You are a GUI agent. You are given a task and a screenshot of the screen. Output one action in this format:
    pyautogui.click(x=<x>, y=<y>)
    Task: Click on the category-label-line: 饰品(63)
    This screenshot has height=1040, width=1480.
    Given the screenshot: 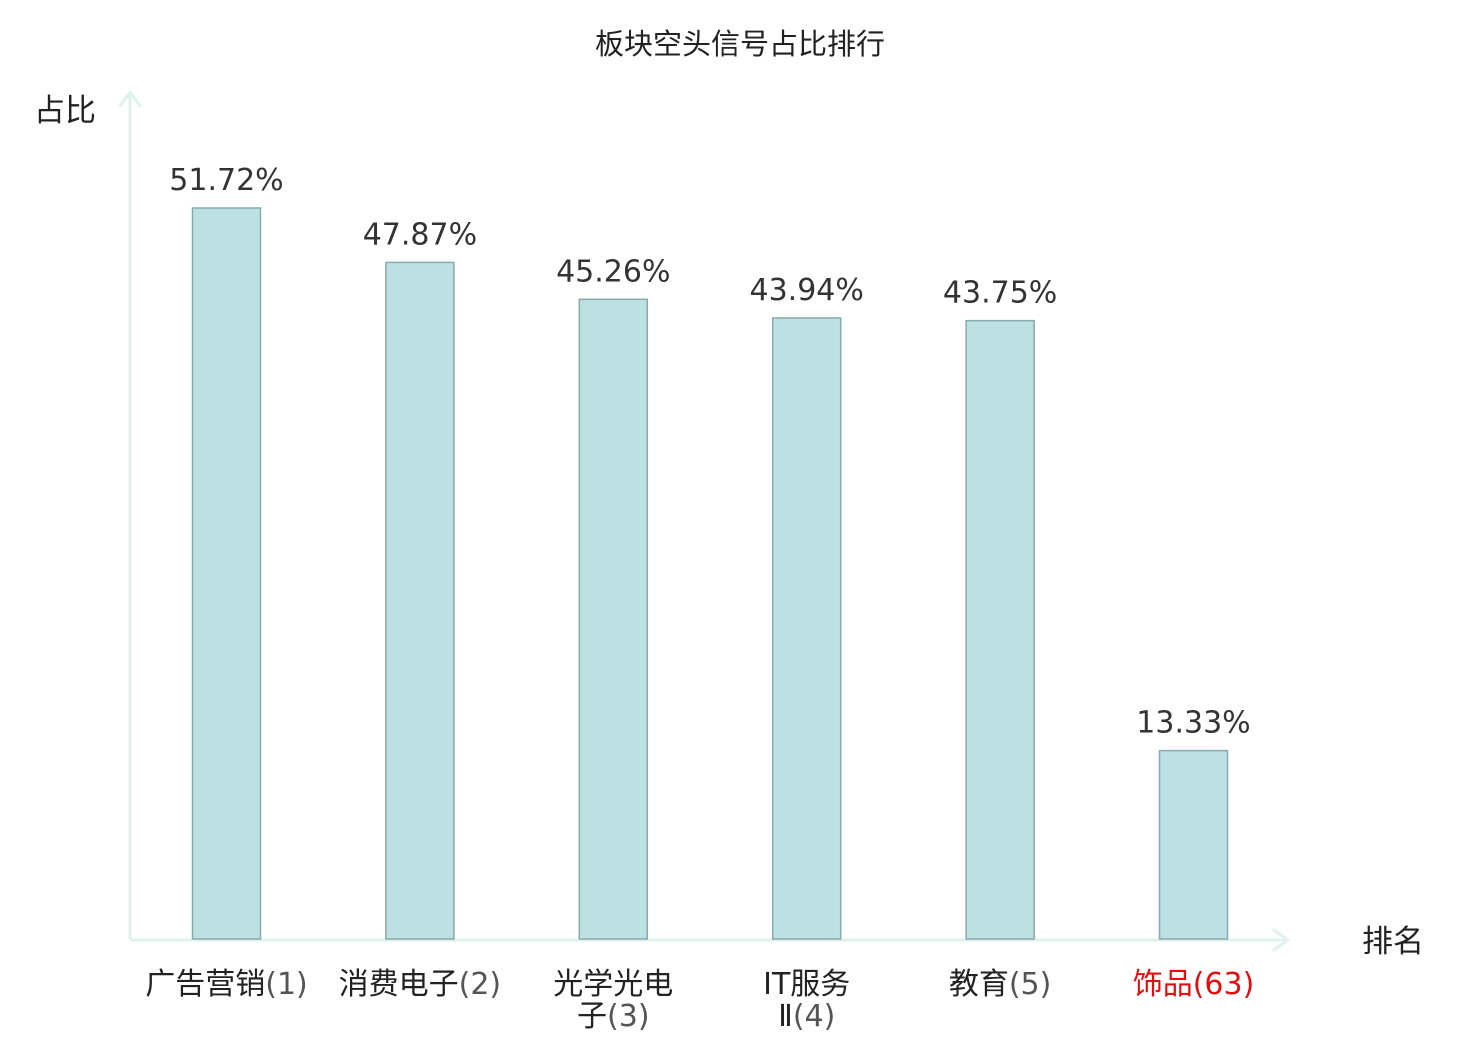 What is the action you would take?
    pyautogui.click(x=1194, y=984)
    